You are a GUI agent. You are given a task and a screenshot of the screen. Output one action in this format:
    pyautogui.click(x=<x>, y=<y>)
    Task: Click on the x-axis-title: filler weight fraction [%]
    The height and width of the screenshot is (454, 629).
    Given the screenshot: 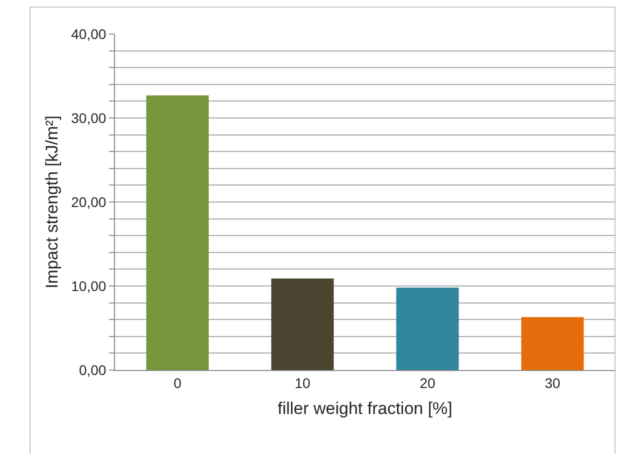 What is the action you would take?
    pyautogui.click(x=365, y=408)
    